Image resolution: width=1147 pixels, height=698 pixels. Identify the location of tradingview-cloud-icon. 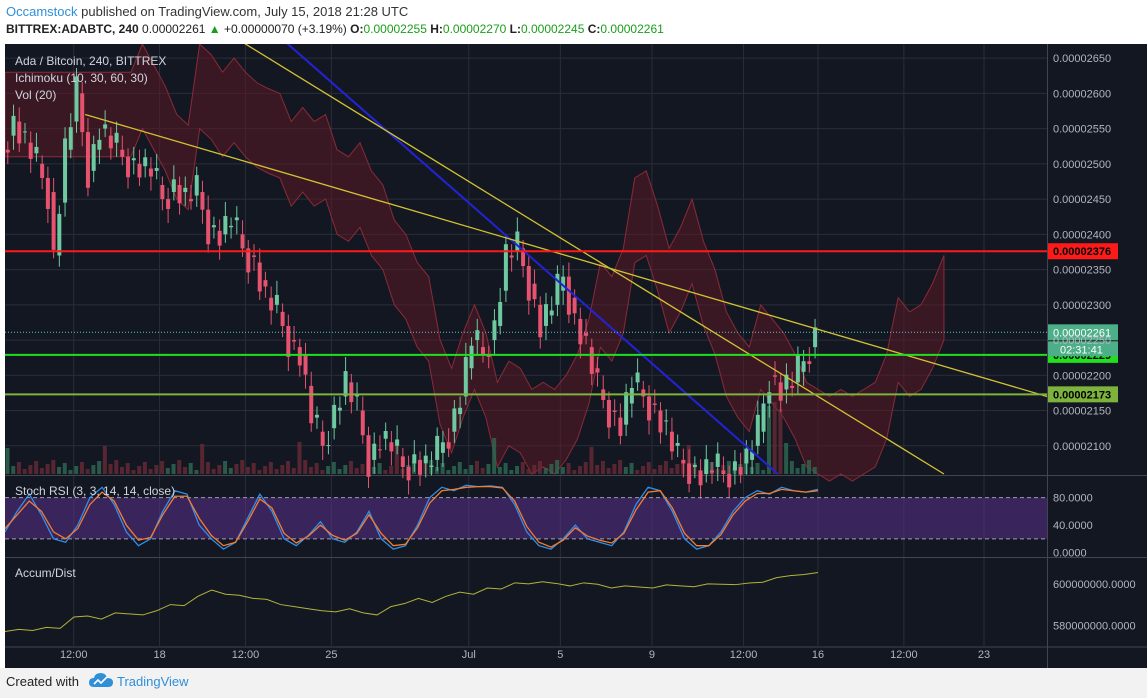
(101, 681).